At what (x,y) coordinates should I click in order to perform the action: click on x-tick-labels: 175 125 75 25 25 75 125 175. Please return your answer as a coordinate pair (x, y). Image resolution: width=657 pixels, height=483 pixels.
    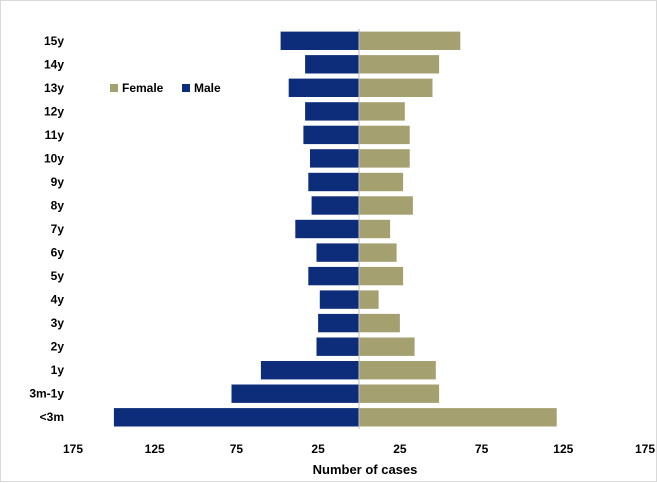
    Looking at the image, I should click on (359, 449).